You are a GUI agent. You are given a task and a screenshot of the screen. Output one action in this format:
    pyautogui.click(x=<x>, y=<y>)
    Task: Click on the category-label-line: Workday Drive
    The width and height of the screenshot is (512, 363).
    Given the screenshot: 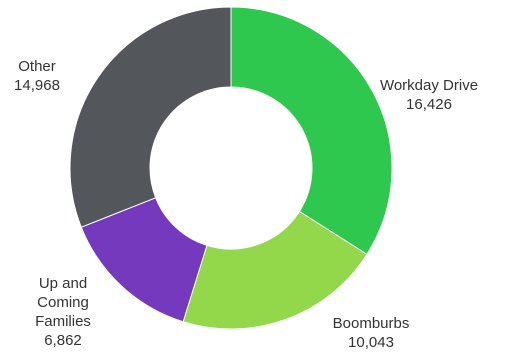 What is the action you would take?
    pyautogui.click(x=429, y=85)
    